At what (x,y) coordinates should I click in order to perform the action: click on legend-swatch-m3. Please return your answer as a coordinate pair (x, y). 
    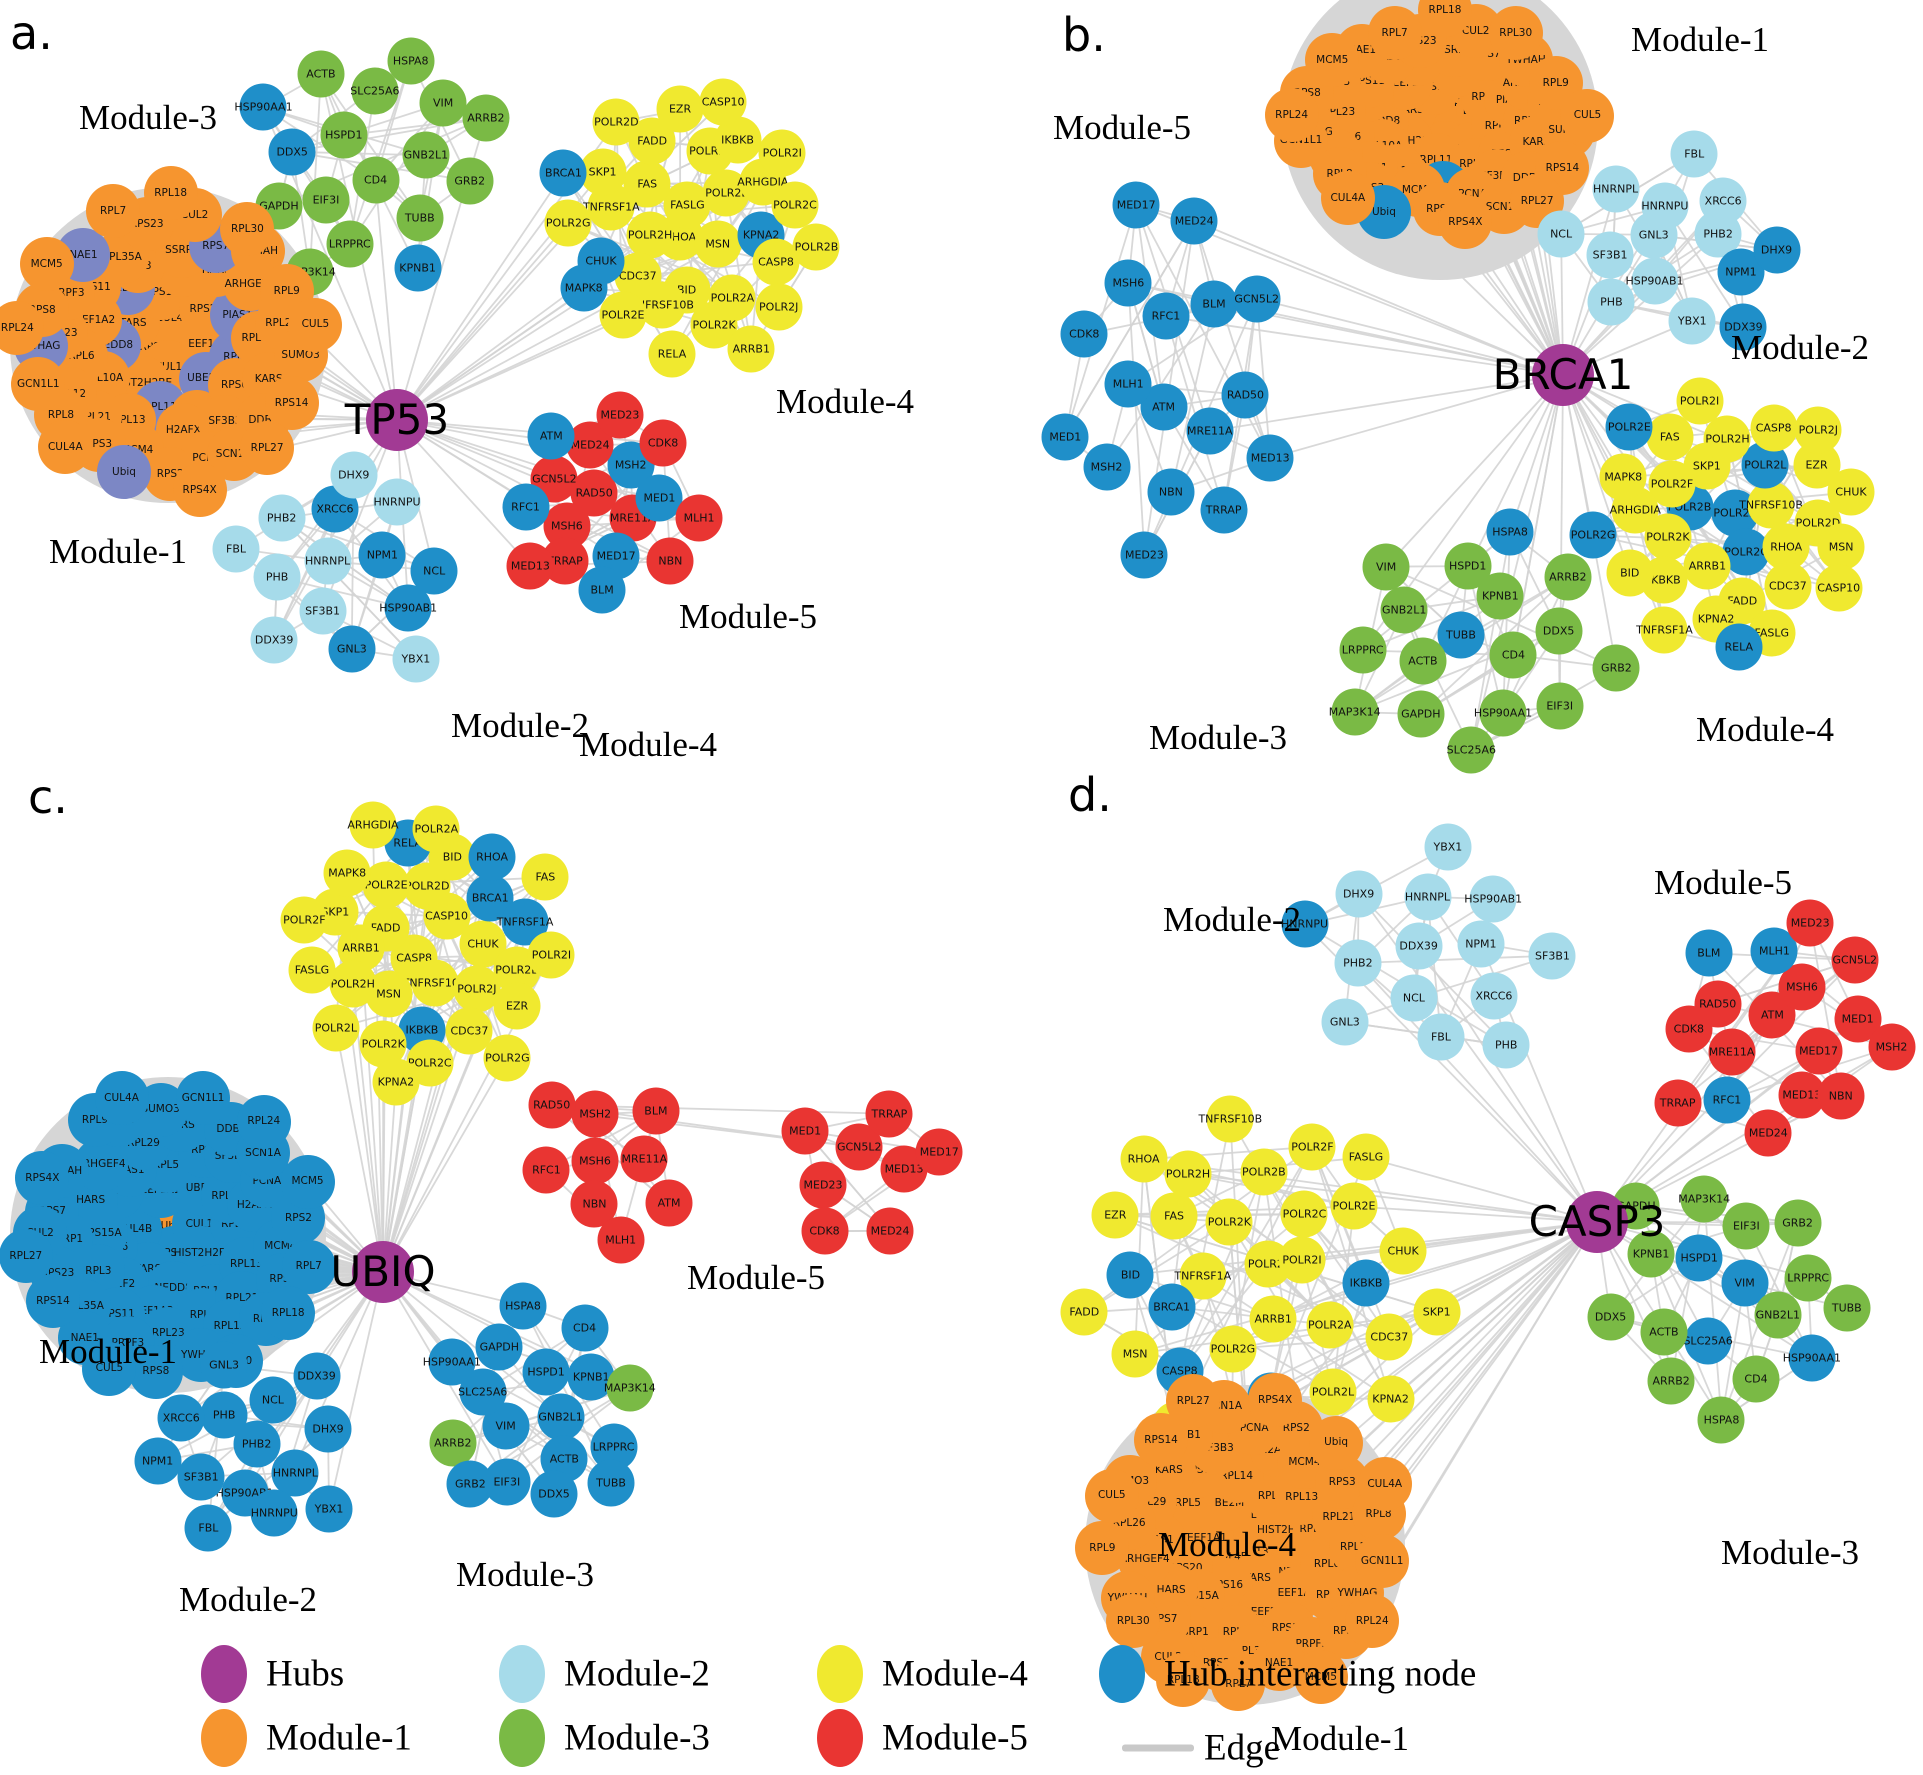
    Looking at the image, I should click on (522, 1738).